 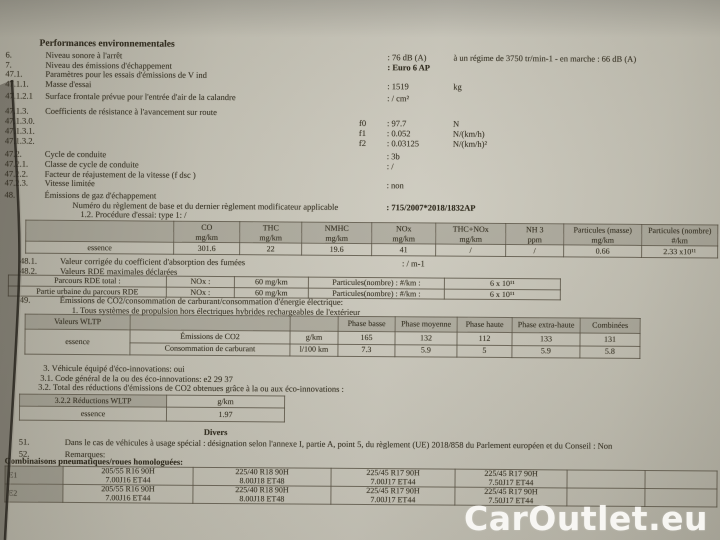 What do you see at coordinates (16, 182) in the screenshot?
I see `item-number: 47.2.3.` at bounding box center [16, 182].